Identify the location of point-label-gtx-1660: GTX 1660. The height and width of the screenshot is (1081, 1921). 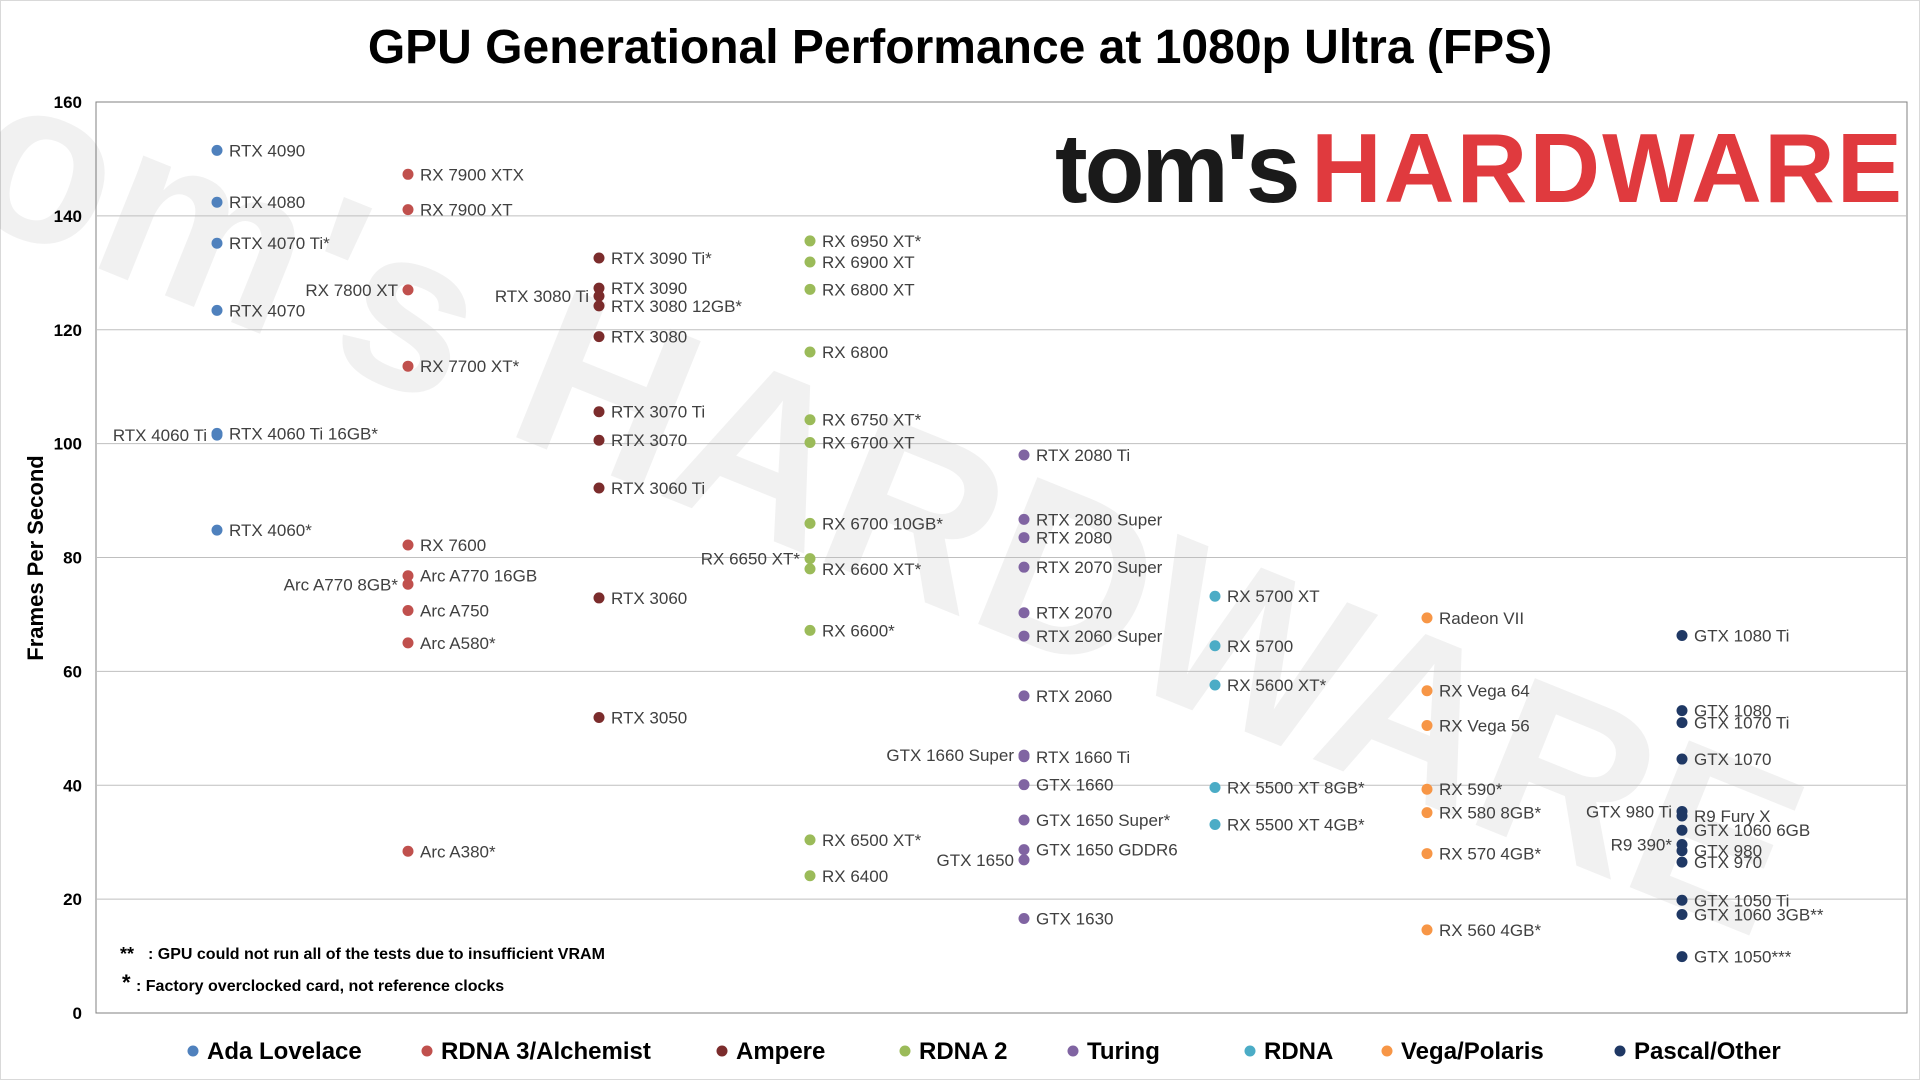
(1075, 785).